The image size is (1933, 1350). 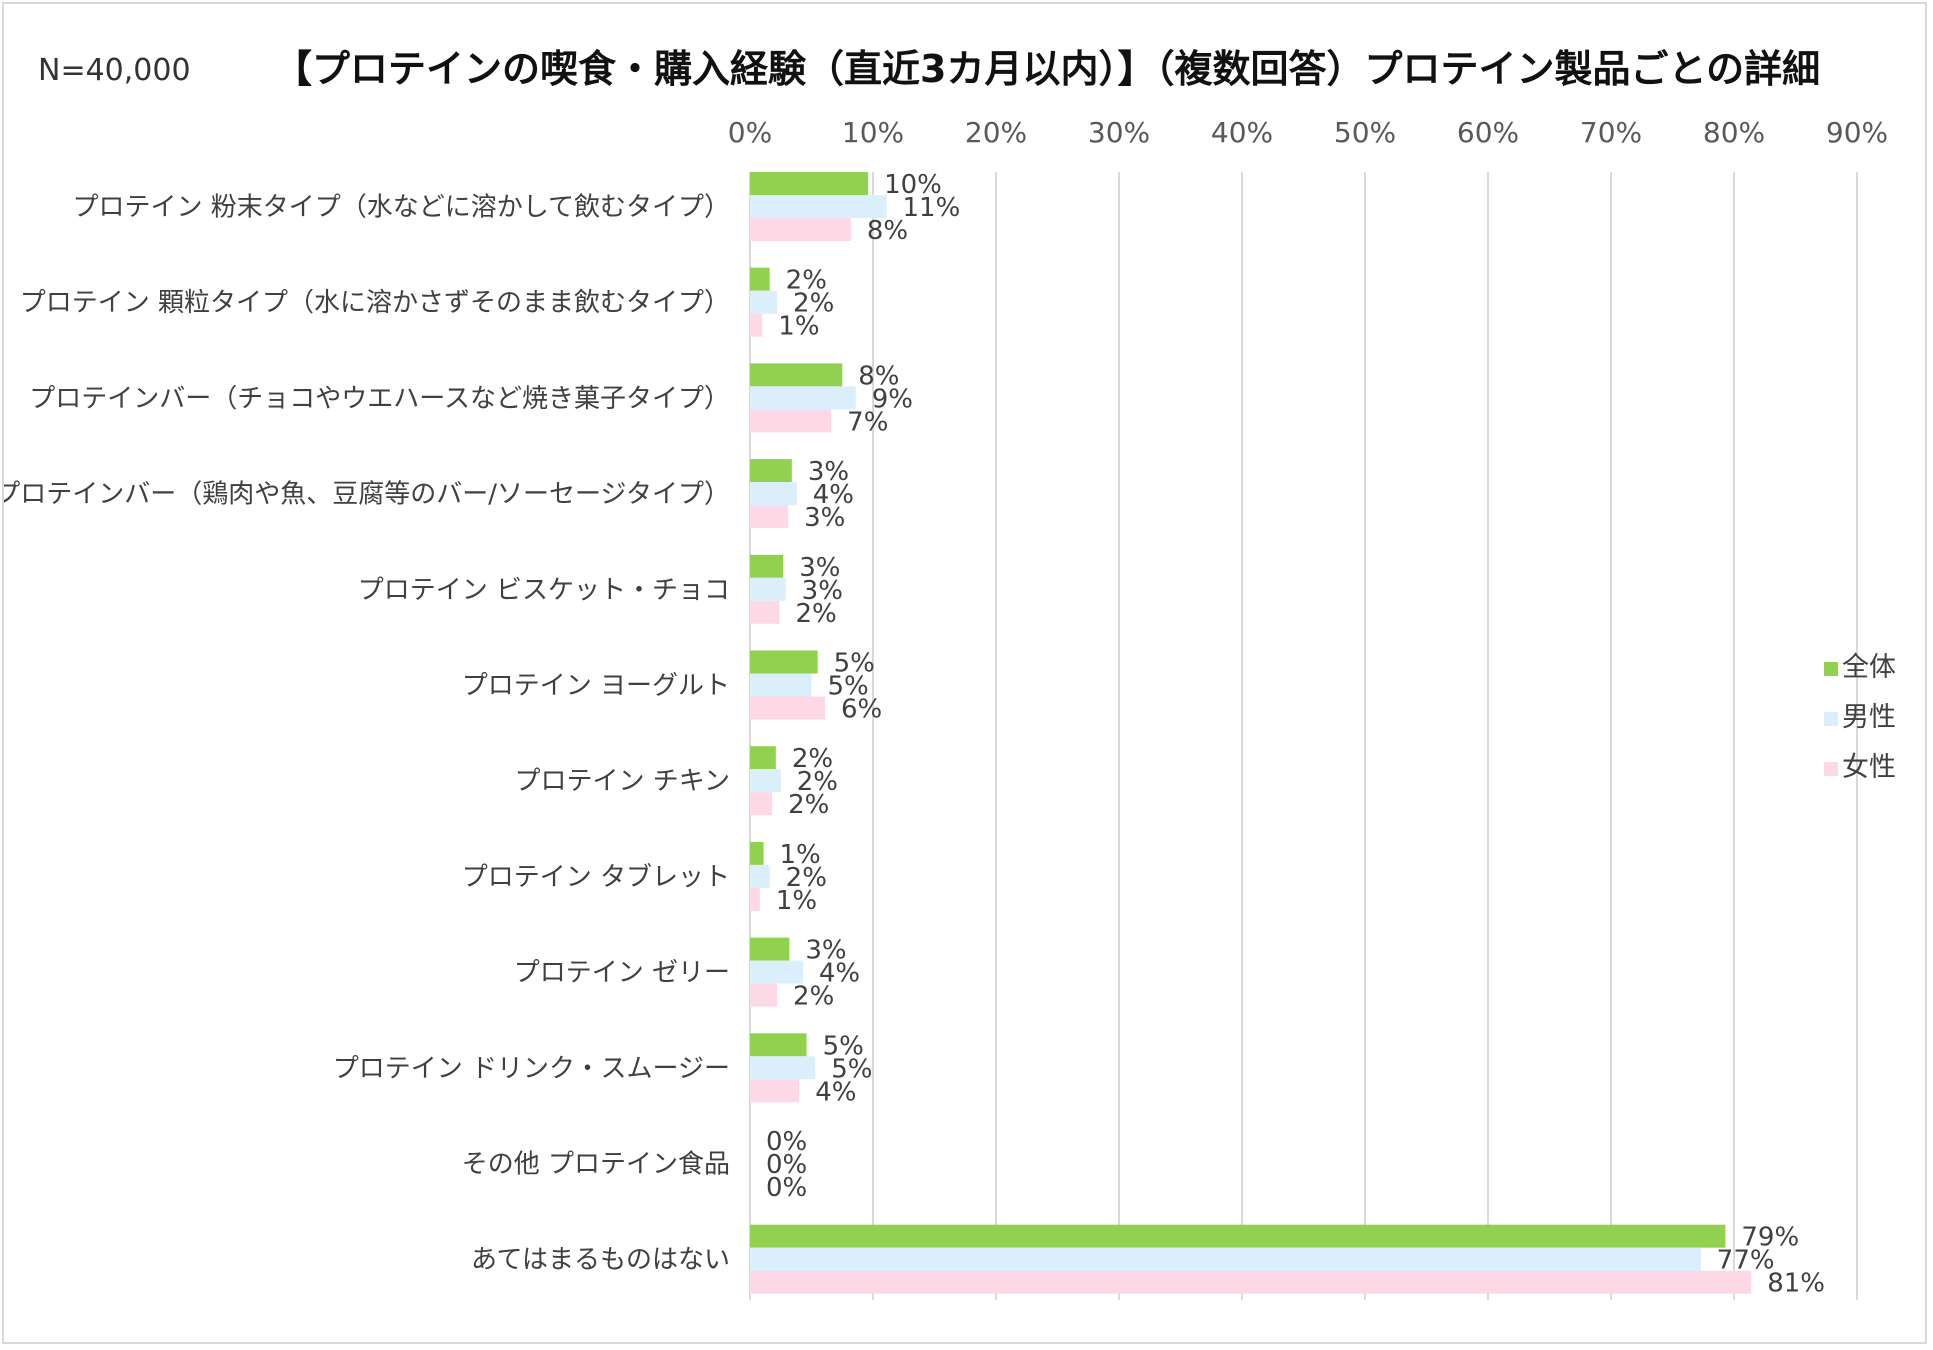 I want to click on legend-label: 女性, so click(x=1869, y=767).